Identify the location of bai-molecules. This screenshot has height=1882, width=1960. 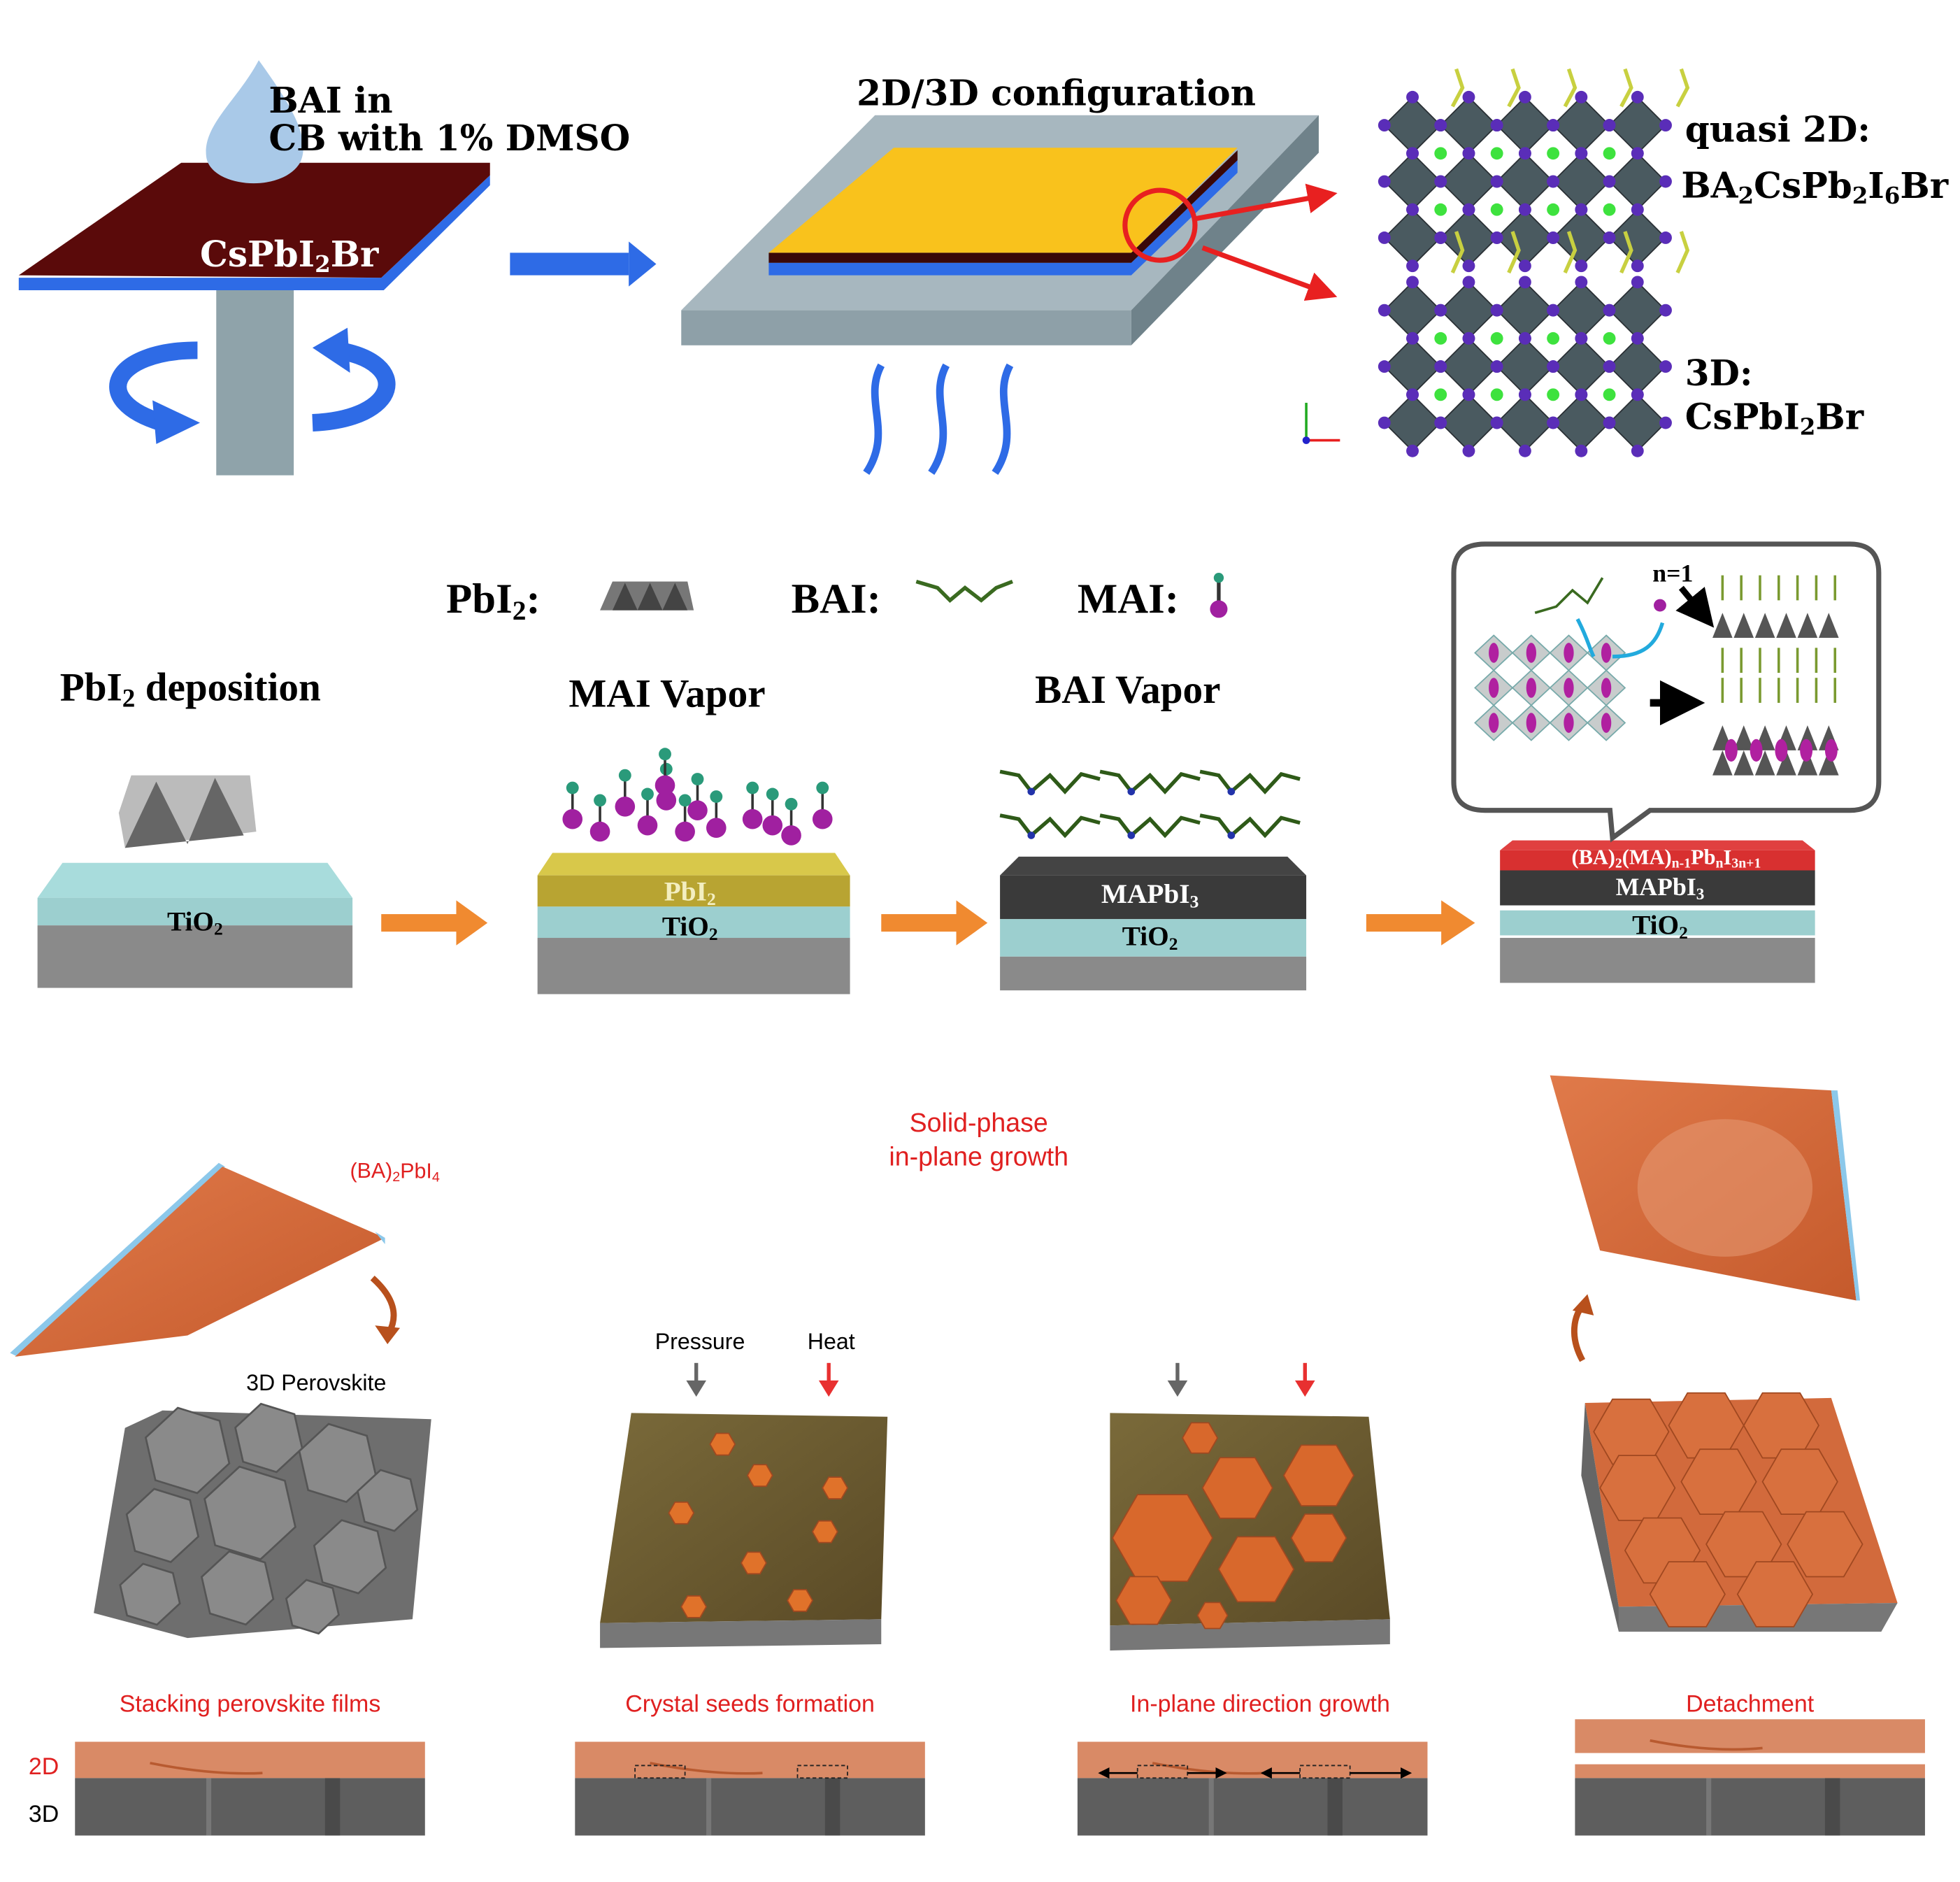
(1150, 804).